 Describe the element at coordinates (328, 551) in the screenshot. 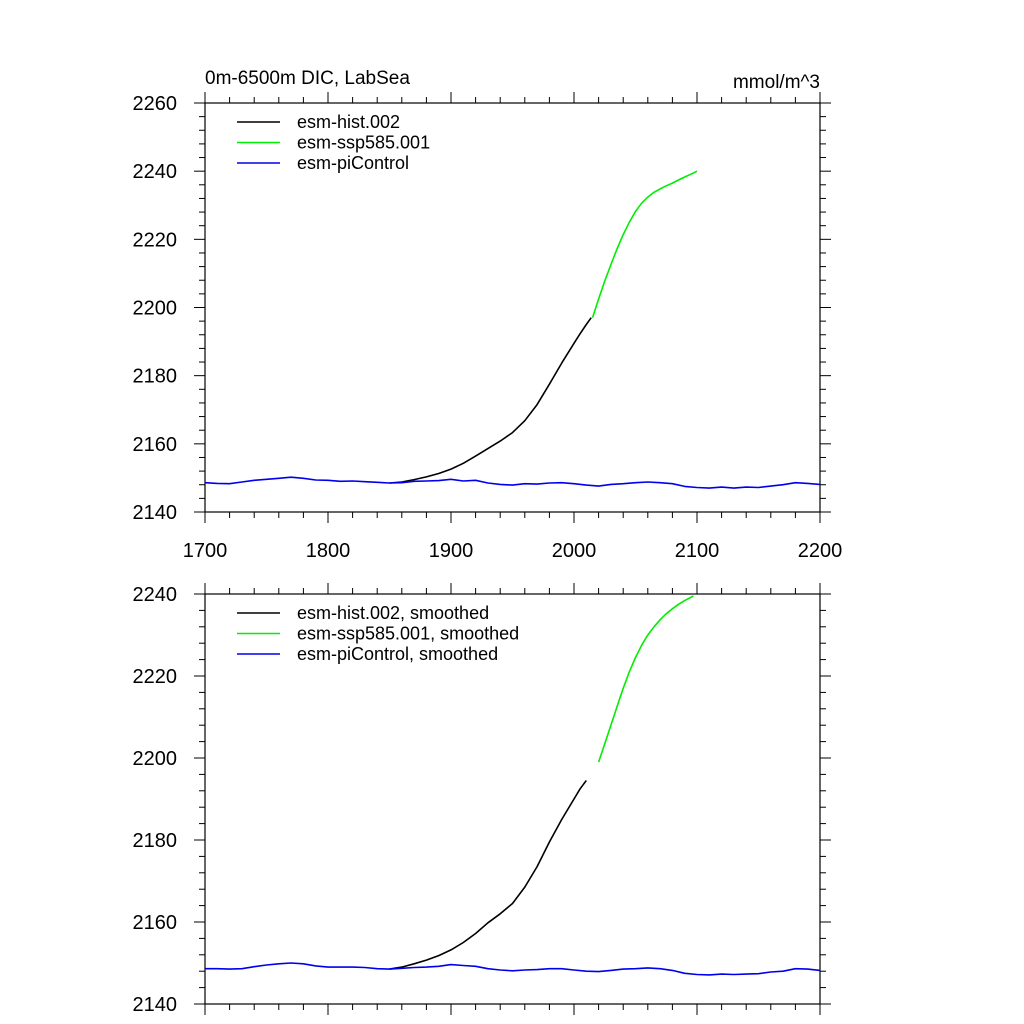

I see `x-tick-label: 1800` at that location.